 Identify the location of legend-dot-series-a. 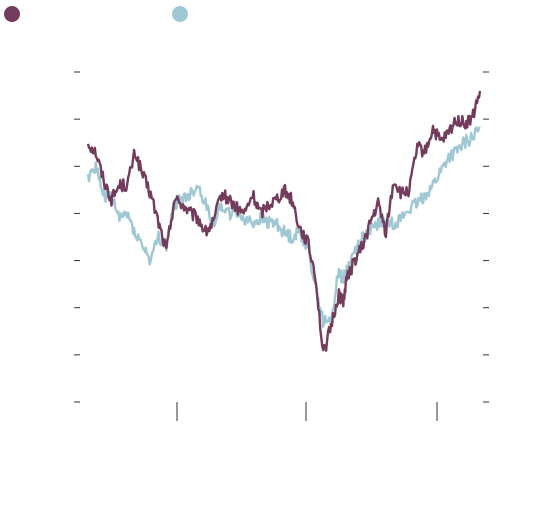
(12, 14).